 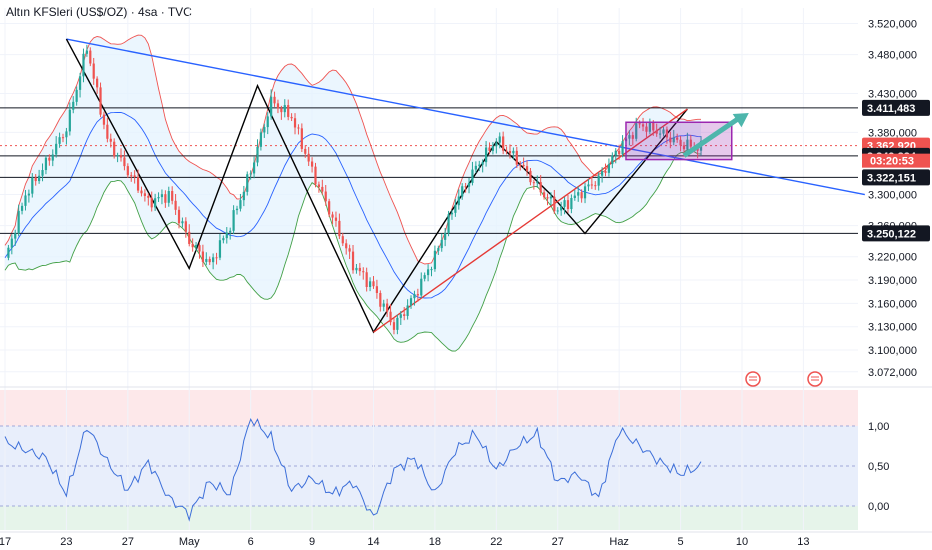 What do you see at coordinates (892, 25) in the screenshot?
I see `price-tick-label: 3.520,000` at bounding box center [892, 25].